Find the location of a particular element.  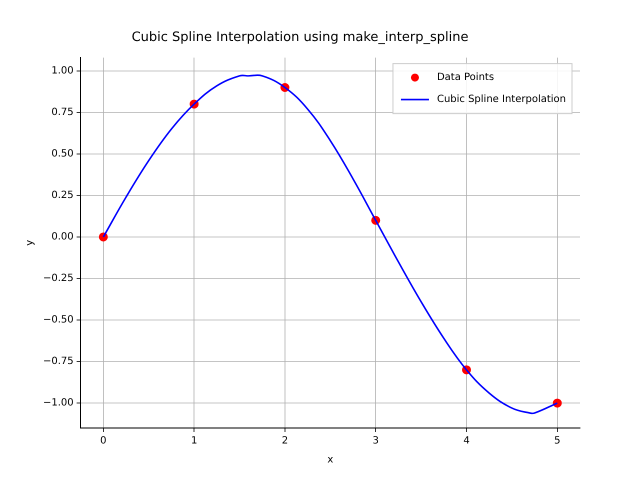

x-tick-label: 2 is located at coordinates (285, 441).